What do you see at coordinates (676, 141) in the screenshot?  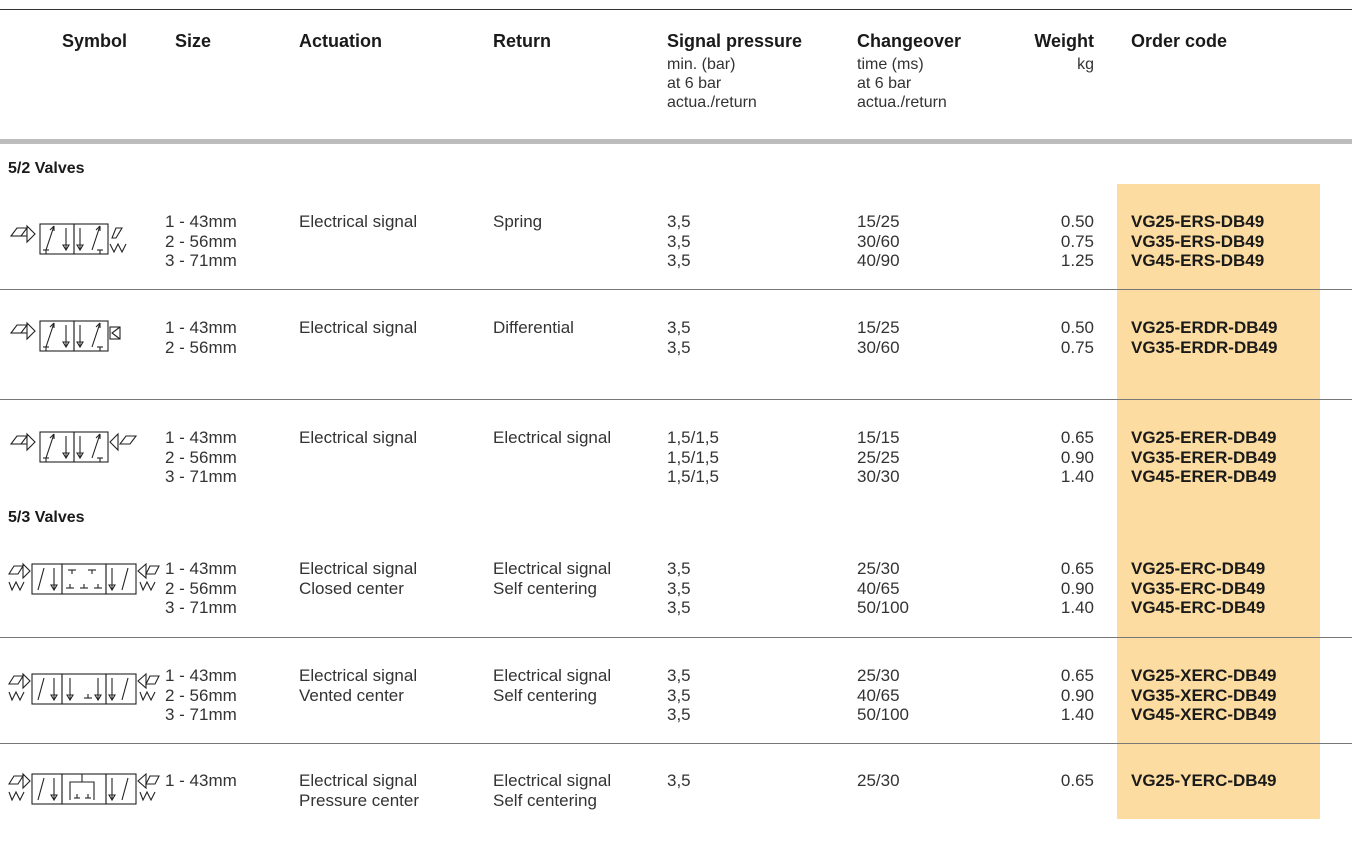 I see `header-rule` at bounding box center [676, 141].